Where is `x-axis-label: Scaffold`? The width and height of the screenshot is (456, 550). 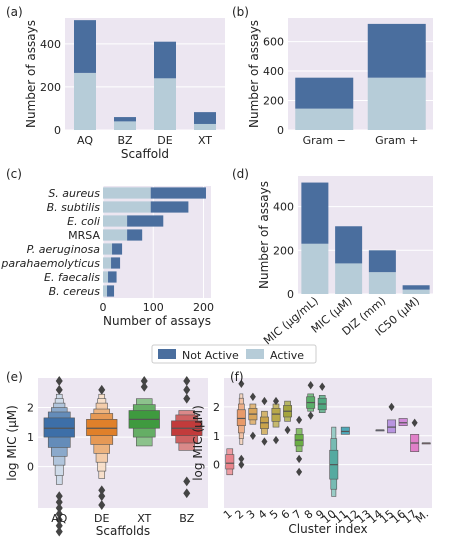 x-axis-label: Scaffold is located at coordinates (145, 154).